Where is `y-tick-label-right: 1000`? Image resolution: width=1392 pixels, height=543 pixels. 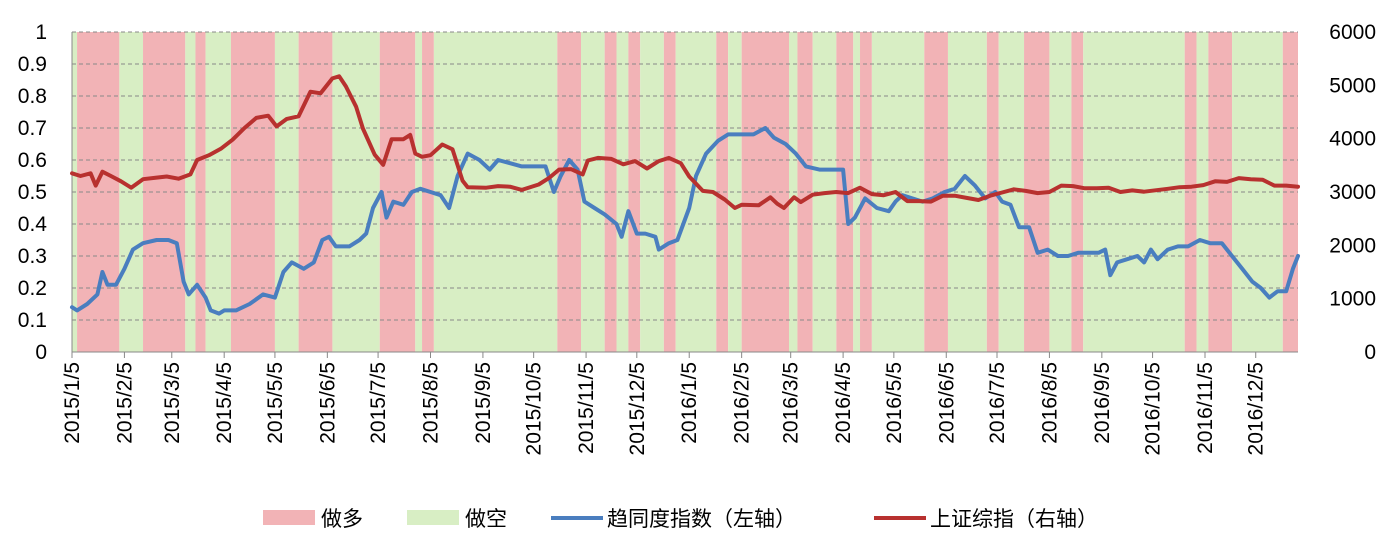
y-tick-label-right: 1000 is located at coordinates (1352, 299).